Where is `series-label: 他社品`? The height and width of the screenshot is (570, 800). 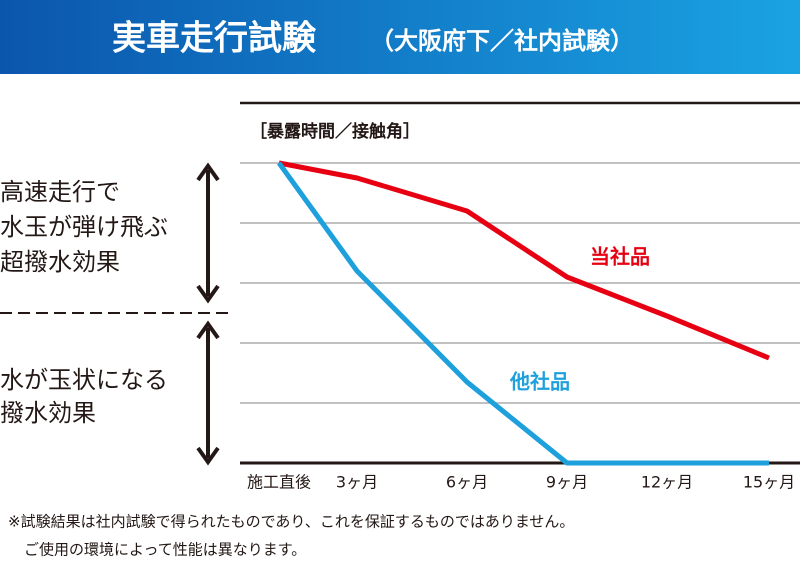 series-label: 他社品 is located at coordinates (539, 382).